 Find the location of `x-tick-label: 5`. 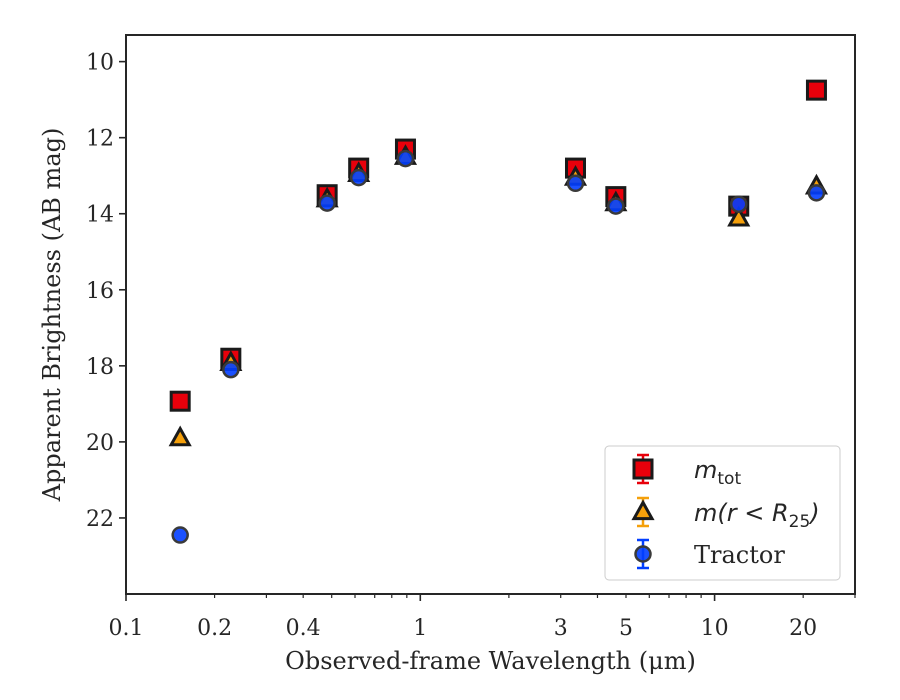

x-tick-label: 5 is located at coordinates (626, 628).